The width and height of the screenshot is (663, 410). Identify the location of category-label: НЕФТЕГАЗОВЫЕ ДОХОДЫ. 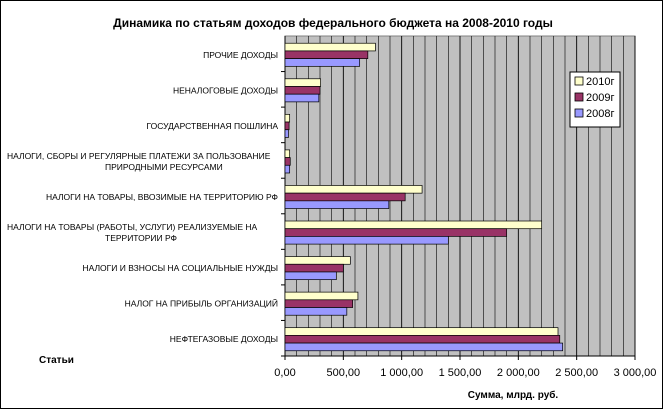
(224, 339).